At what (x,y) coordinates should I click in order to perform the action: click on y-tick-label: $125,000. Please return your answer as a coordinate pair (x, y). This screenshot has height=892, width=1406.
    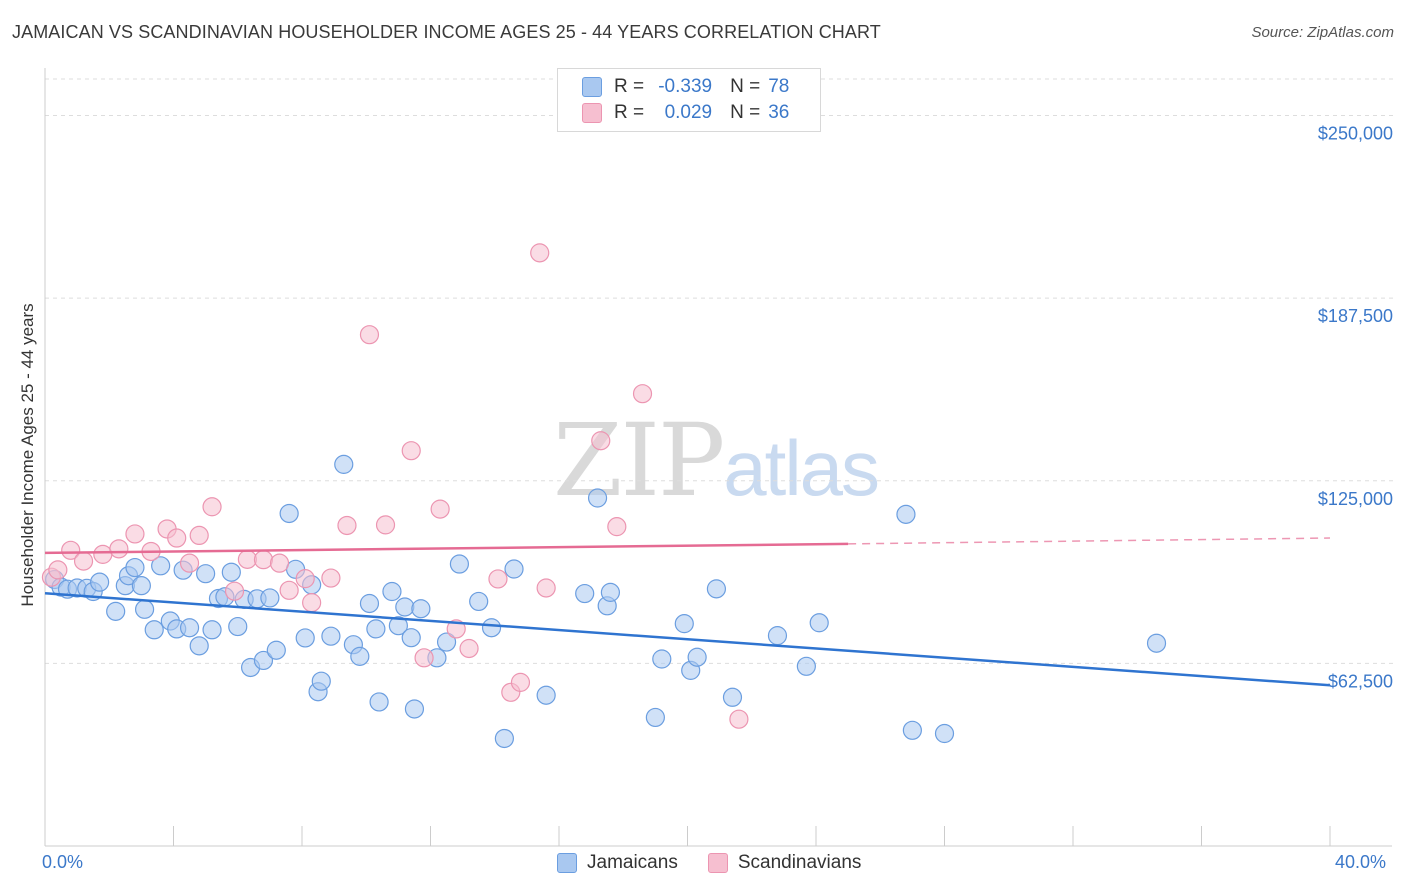
    Looking at the image, I should click on (1355, 499).